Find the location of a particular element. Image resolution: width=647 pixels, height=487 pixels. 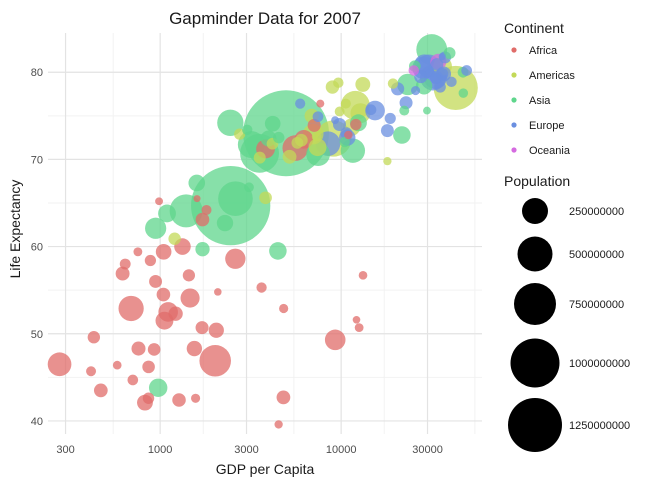

legend-label-americas: Americas is located at coordinates (552, 76).